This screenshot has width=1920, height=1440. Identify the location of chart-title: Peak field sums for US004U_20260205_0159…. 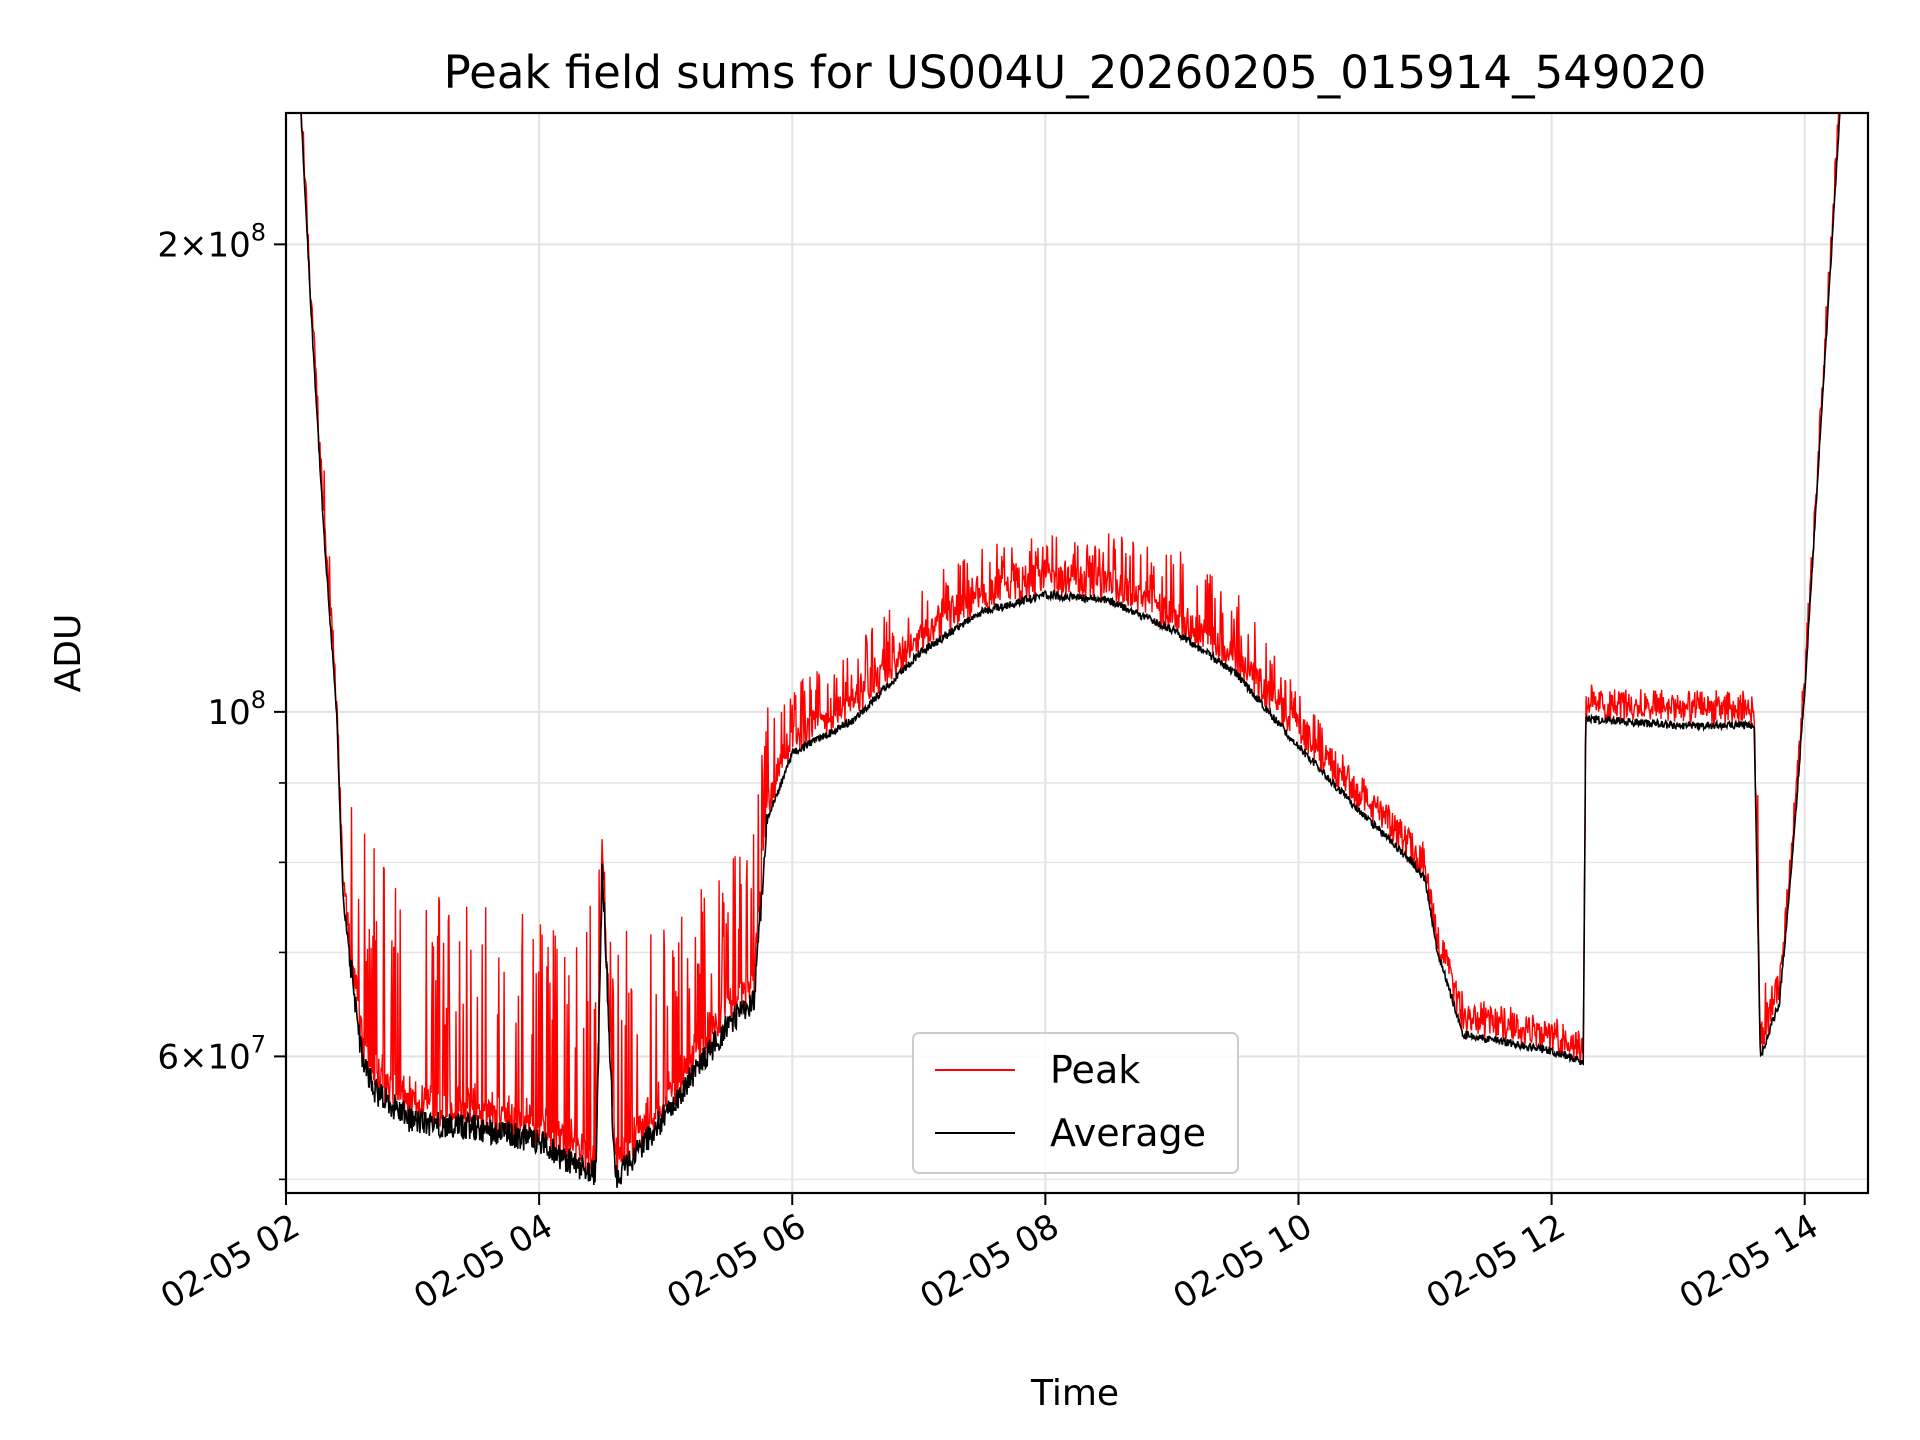
(1075, 72).